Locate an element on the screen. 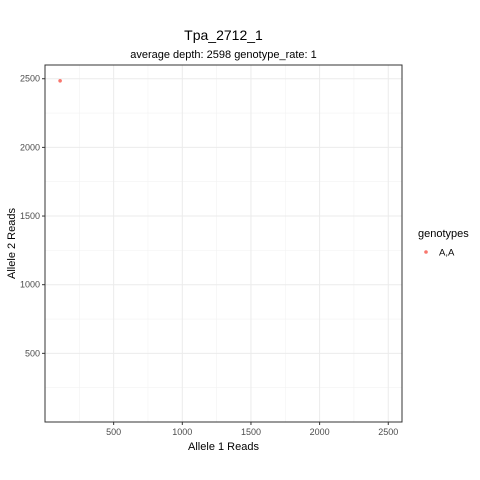 This screenshot has height=480, width=480. legend-entries: A,A is located at coordinates (439, 253).